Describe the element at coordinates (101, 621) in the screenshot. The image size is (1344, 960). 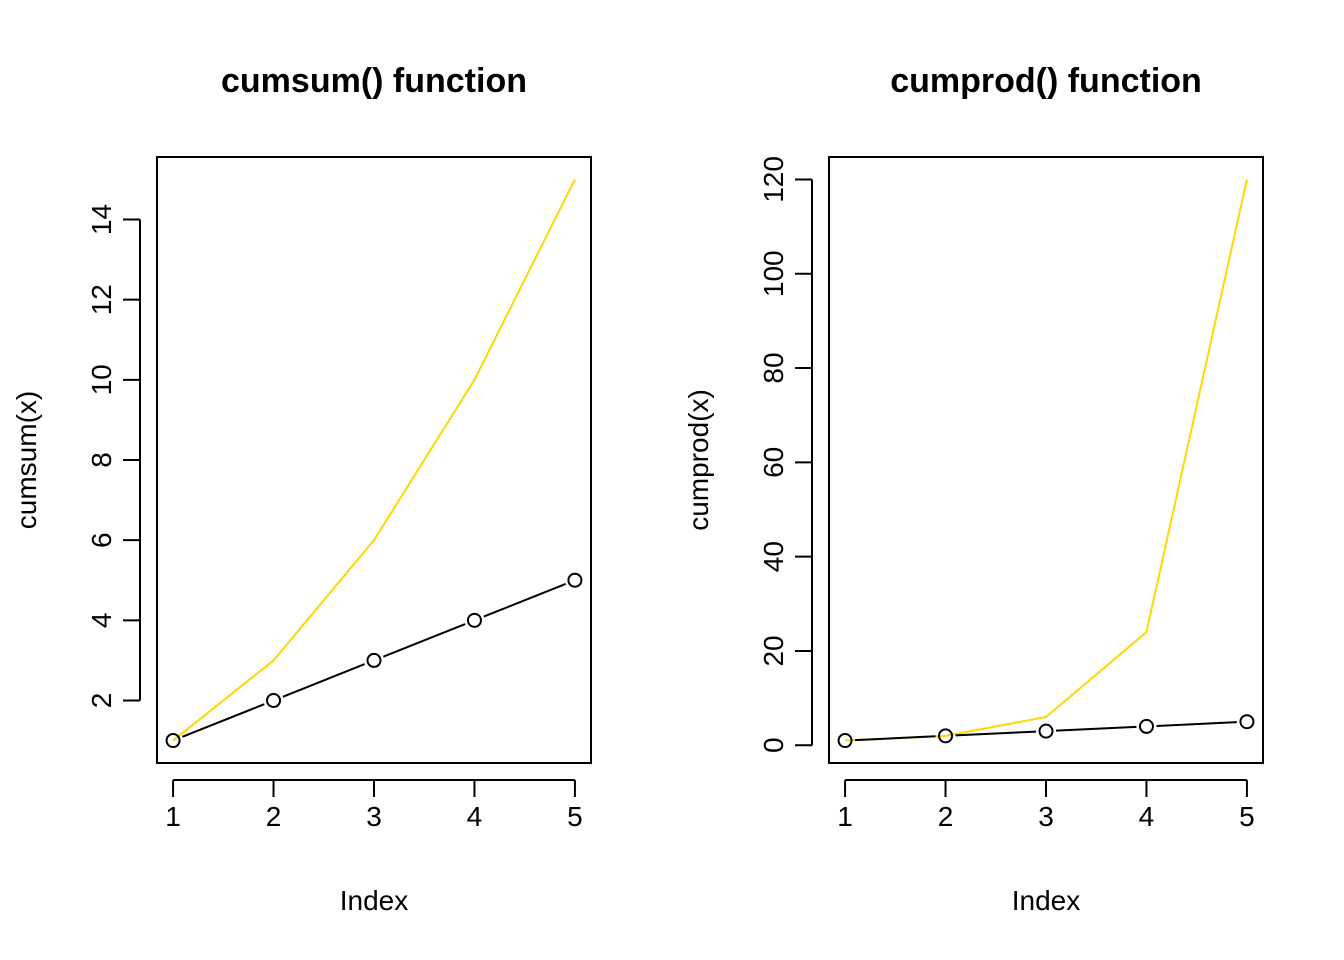
I see `y-tick-label: 4` at that location.